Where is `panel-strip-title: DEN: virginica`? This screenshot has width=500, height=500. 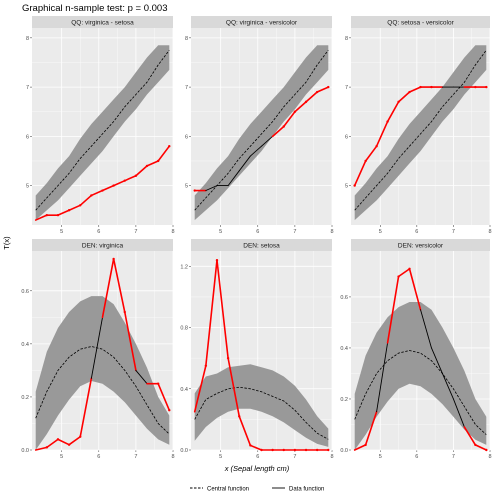 panel-strip-title: DEN: virginica is located at coordinates (103, 246).